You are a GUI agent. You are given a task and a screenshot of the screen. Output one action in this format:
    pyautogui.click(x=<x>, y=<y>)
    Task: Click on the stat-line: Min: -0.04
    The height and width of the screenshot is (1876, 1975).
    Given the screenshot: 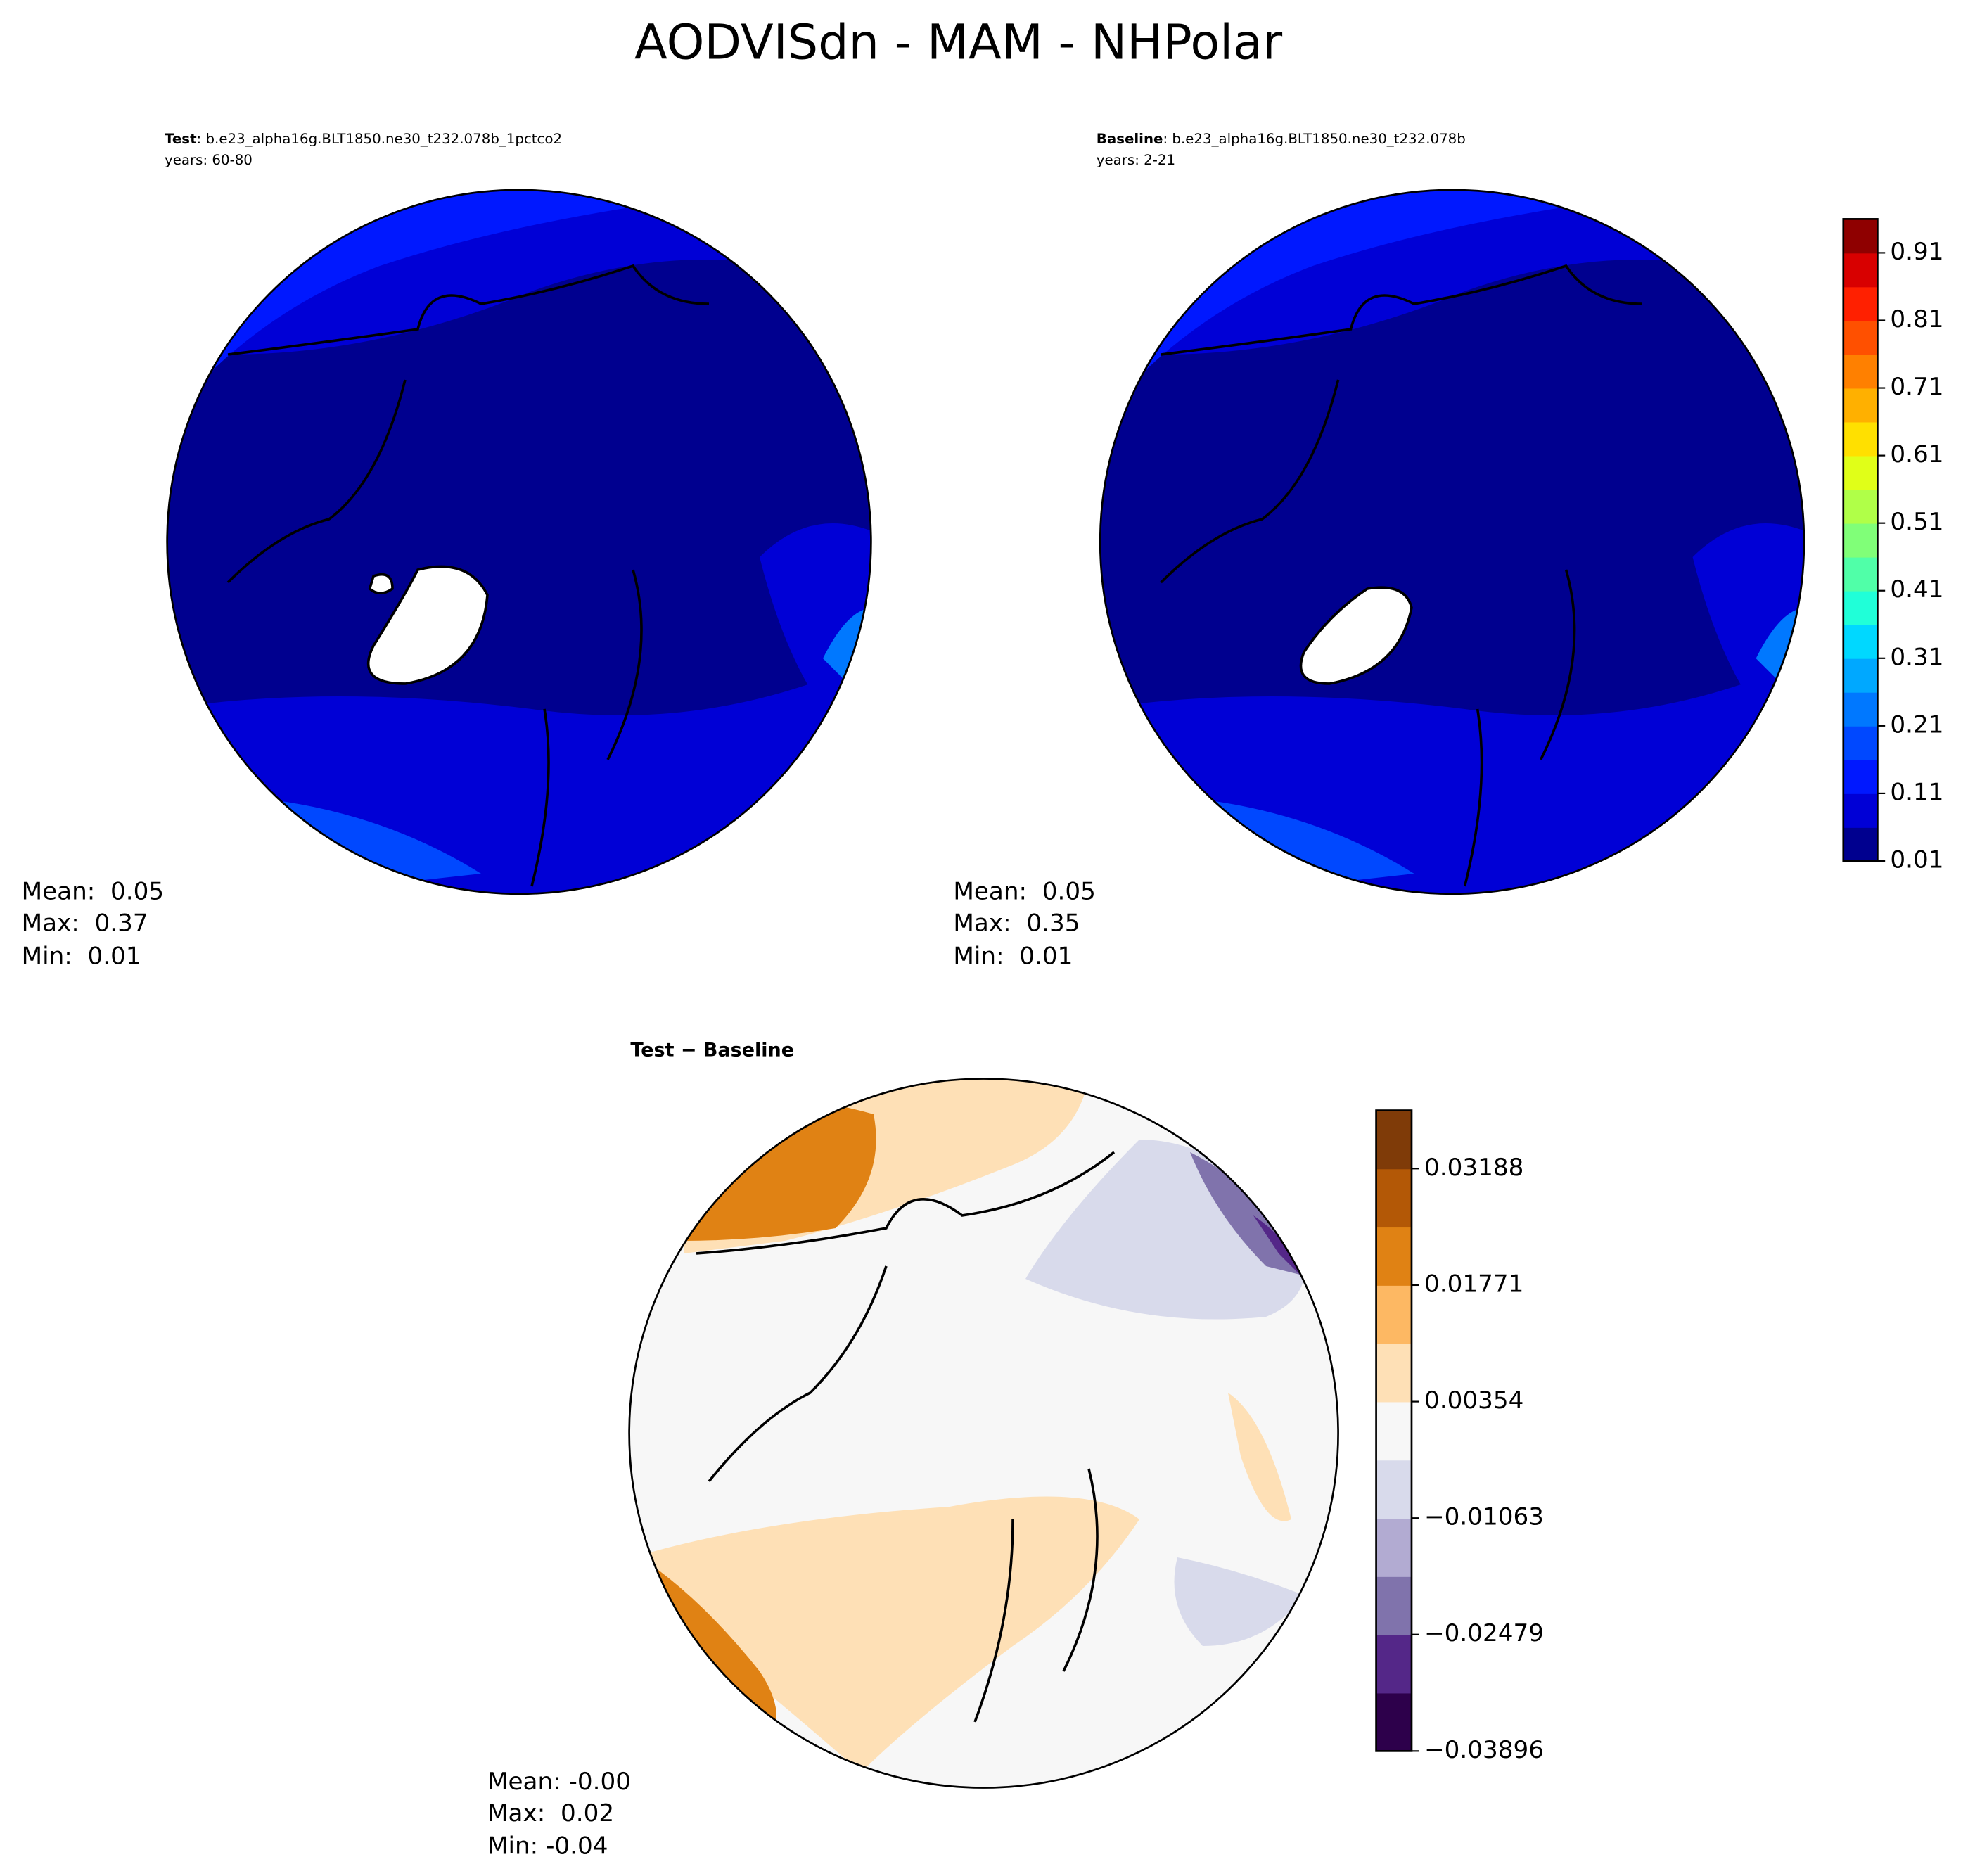 What is the action you would take?
    pyautogui.click(x=547, y=1846)
    